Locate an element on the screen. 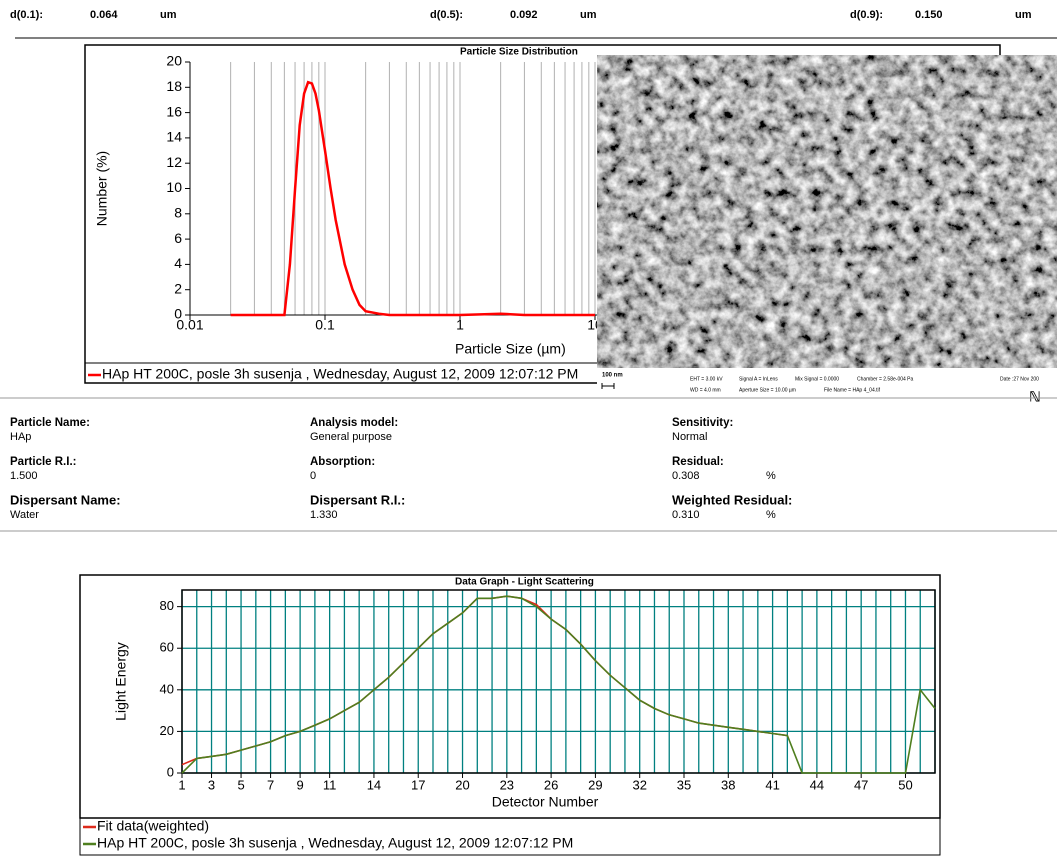  sem-info: Signal A = InLens is located at coordinates (758, 379).